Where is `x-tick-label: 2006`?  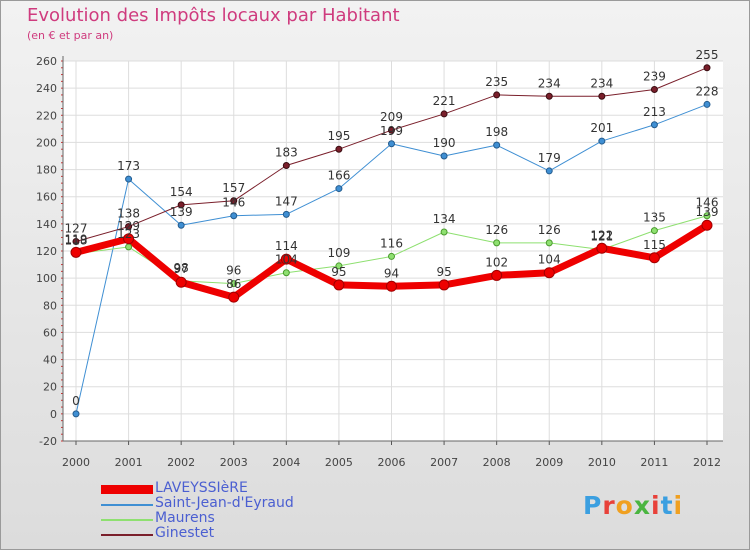 x-tick-label: 2006 is located at coordinates (392, 462).